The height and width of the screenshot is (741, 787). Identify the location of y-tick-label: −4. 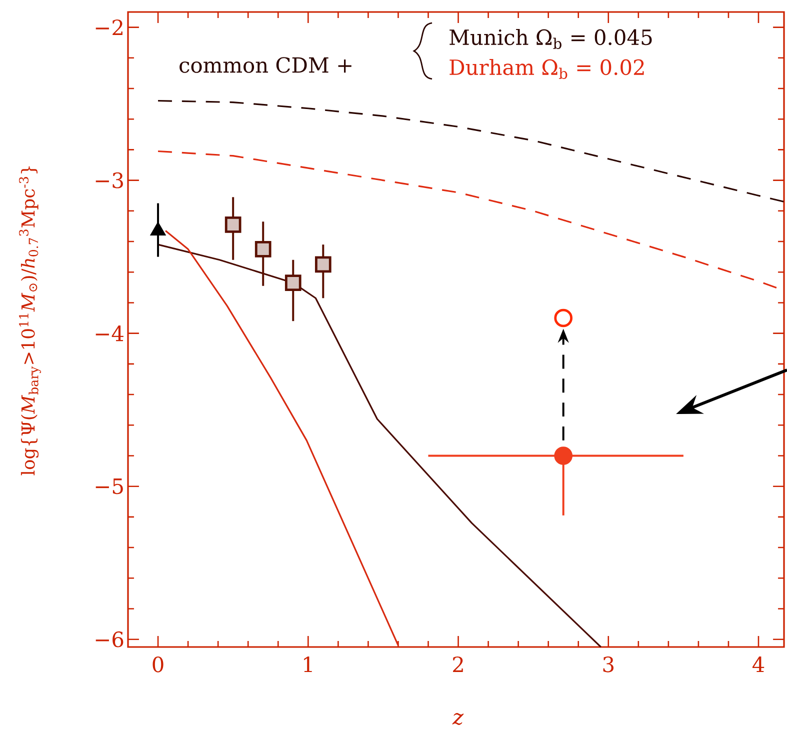
(110, 334).